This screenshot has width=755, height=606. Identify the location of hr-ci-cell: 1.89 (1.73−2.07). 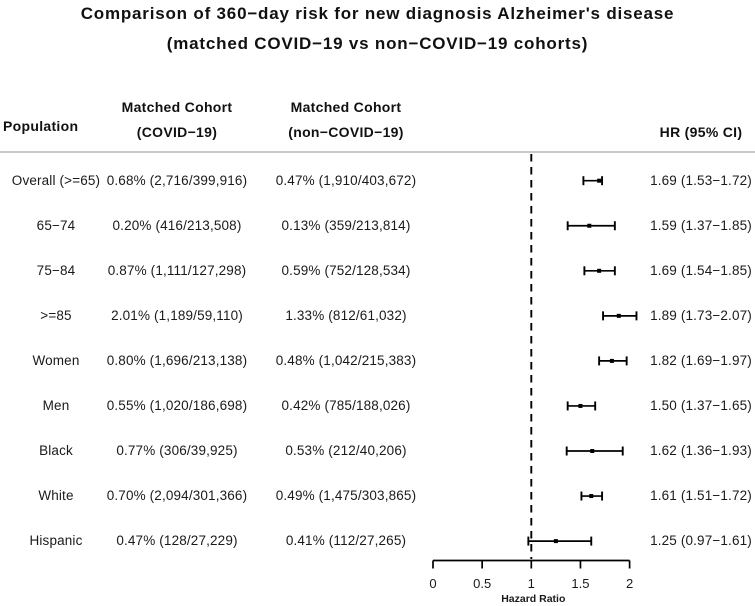
(701, 315).